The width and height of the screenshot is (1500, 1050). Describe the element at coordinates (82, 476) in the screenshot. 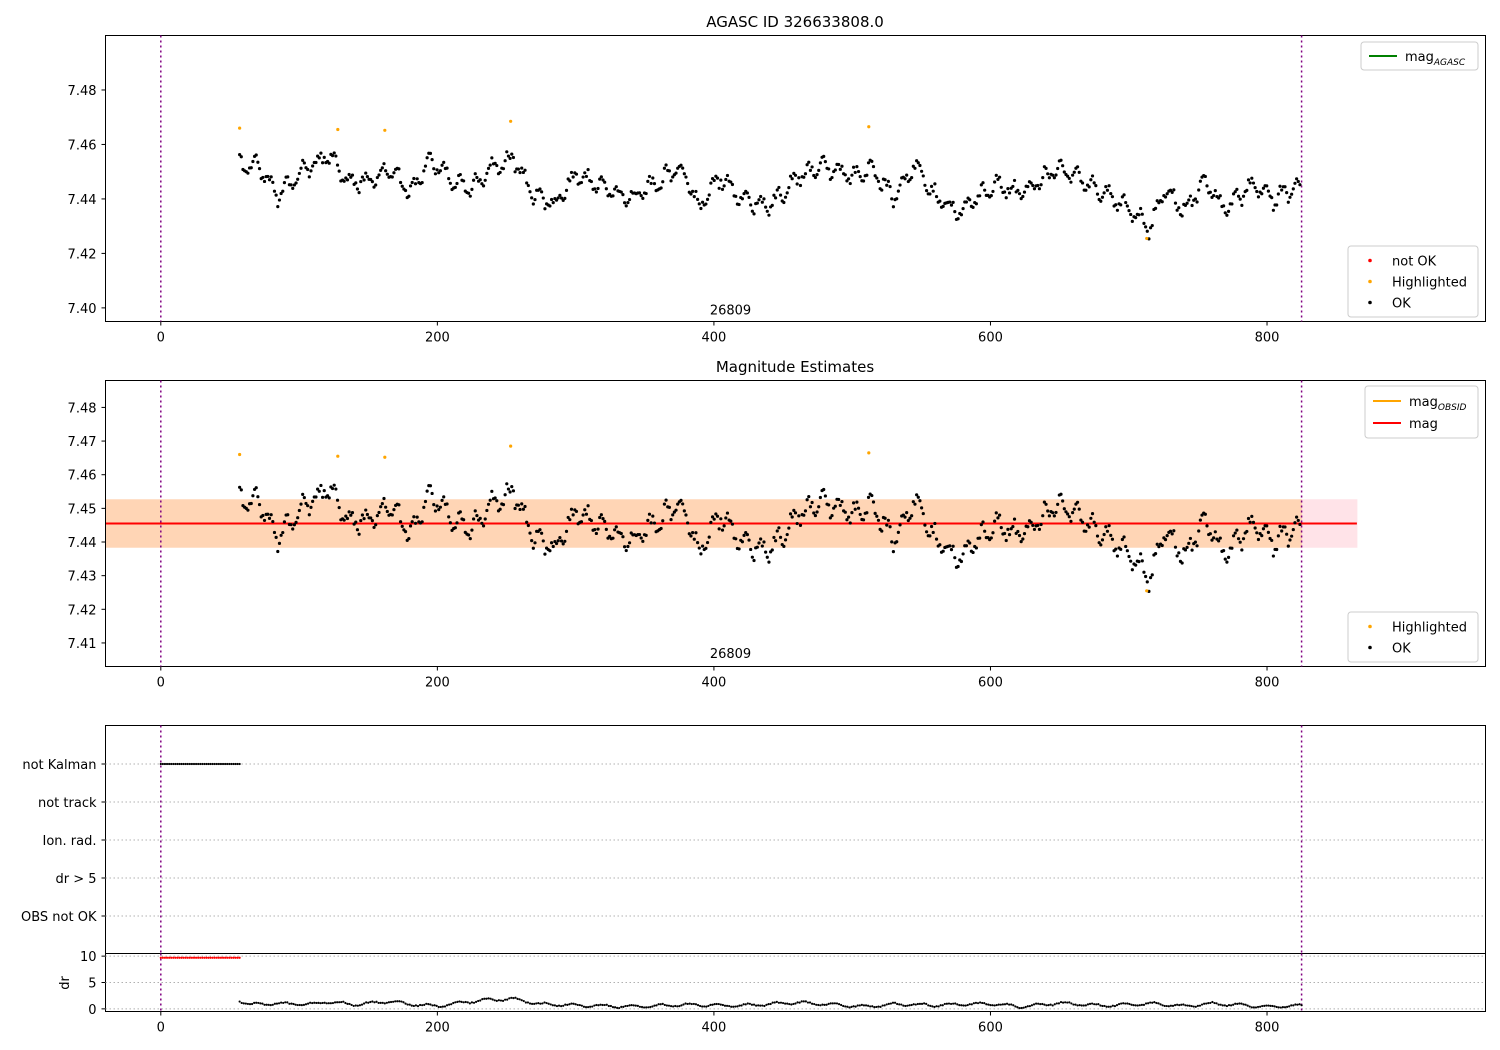

I see `y-tick-label-7.46: 7.46` at that location.